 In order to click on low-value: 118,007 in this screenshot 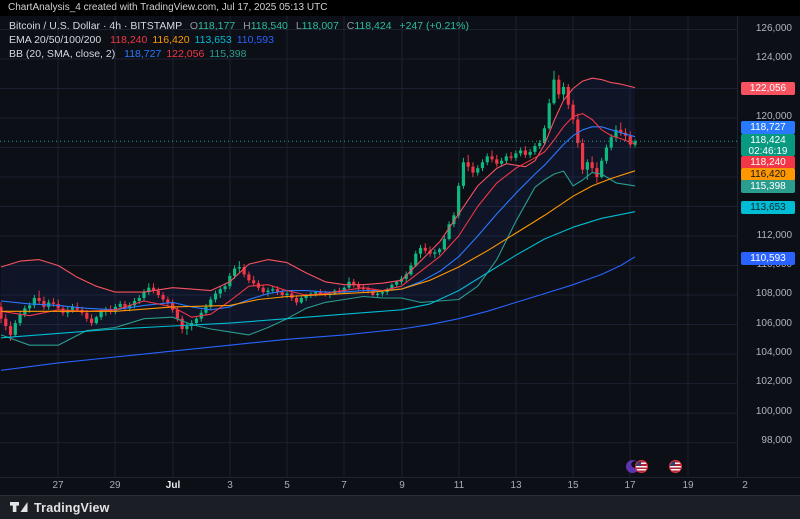, I will do `click(320, 26)`.